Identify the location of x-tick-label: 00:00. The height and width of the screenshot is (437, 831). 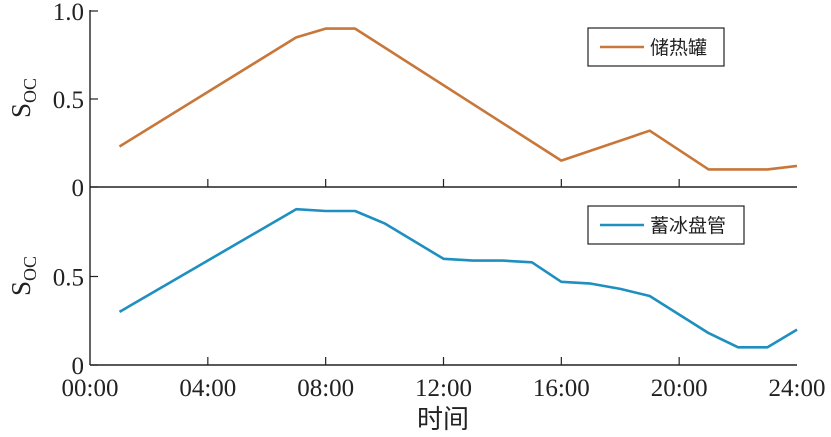
(90, 388).